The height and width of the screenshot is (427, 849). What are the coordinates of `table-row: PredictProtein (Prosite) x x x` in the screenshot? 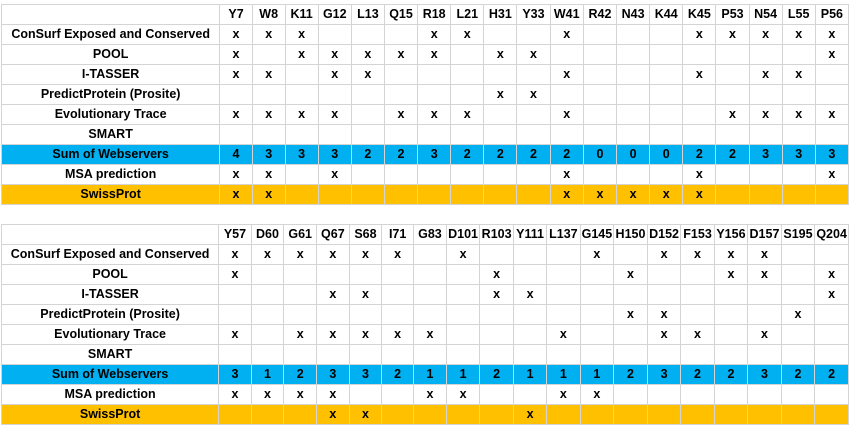 It's located at (424, 314).